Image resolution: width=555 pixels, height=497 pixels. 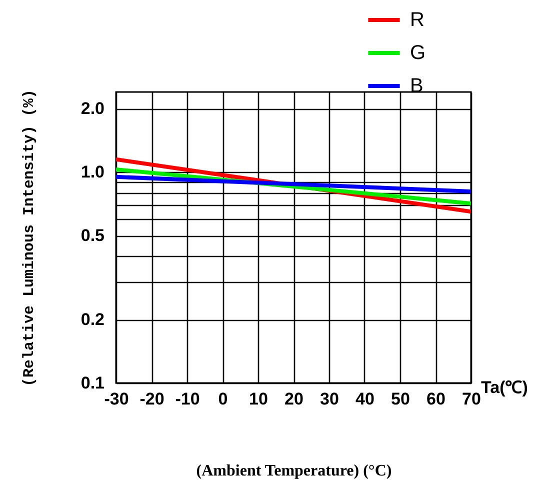 What do you see at coordinates (187, 399) in the screenshot?
I see `x-tick-label: -10` at bounding box center [187, 399].